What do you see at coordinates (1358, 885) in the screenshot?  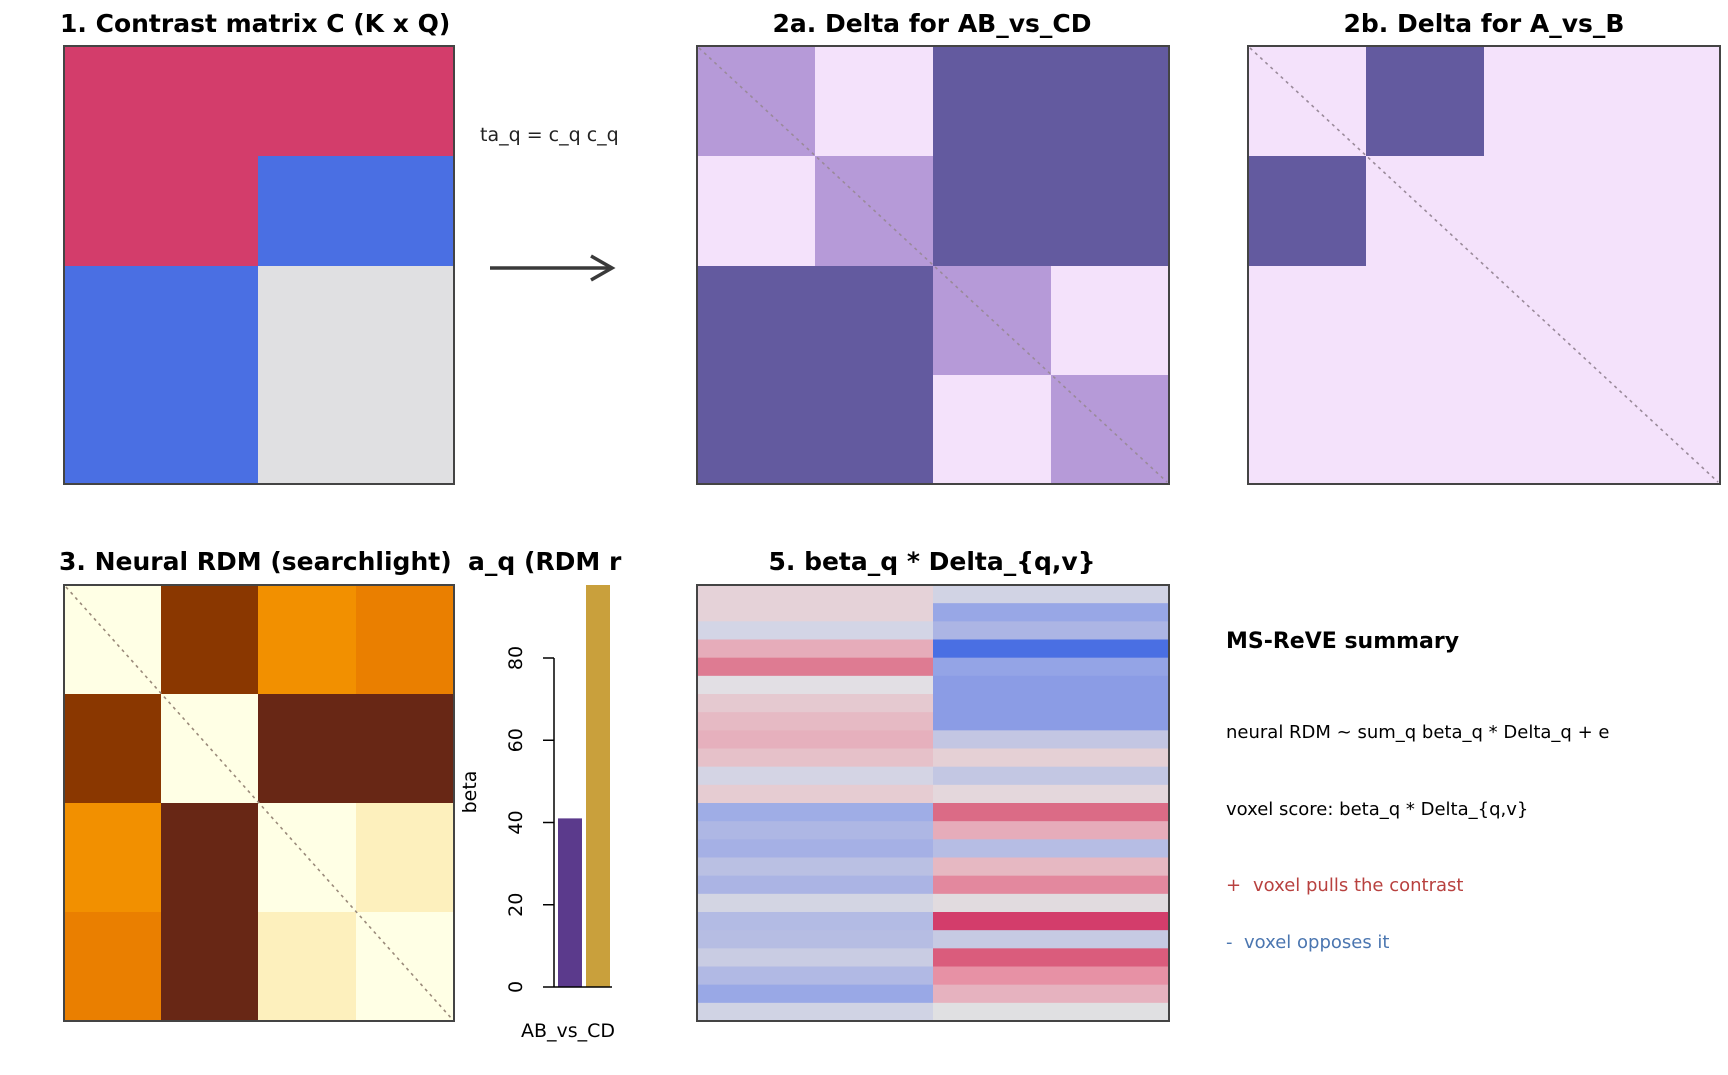 I see `summary-plus-text: voxel pulls the contrast` at bounding box center [1358, 885].